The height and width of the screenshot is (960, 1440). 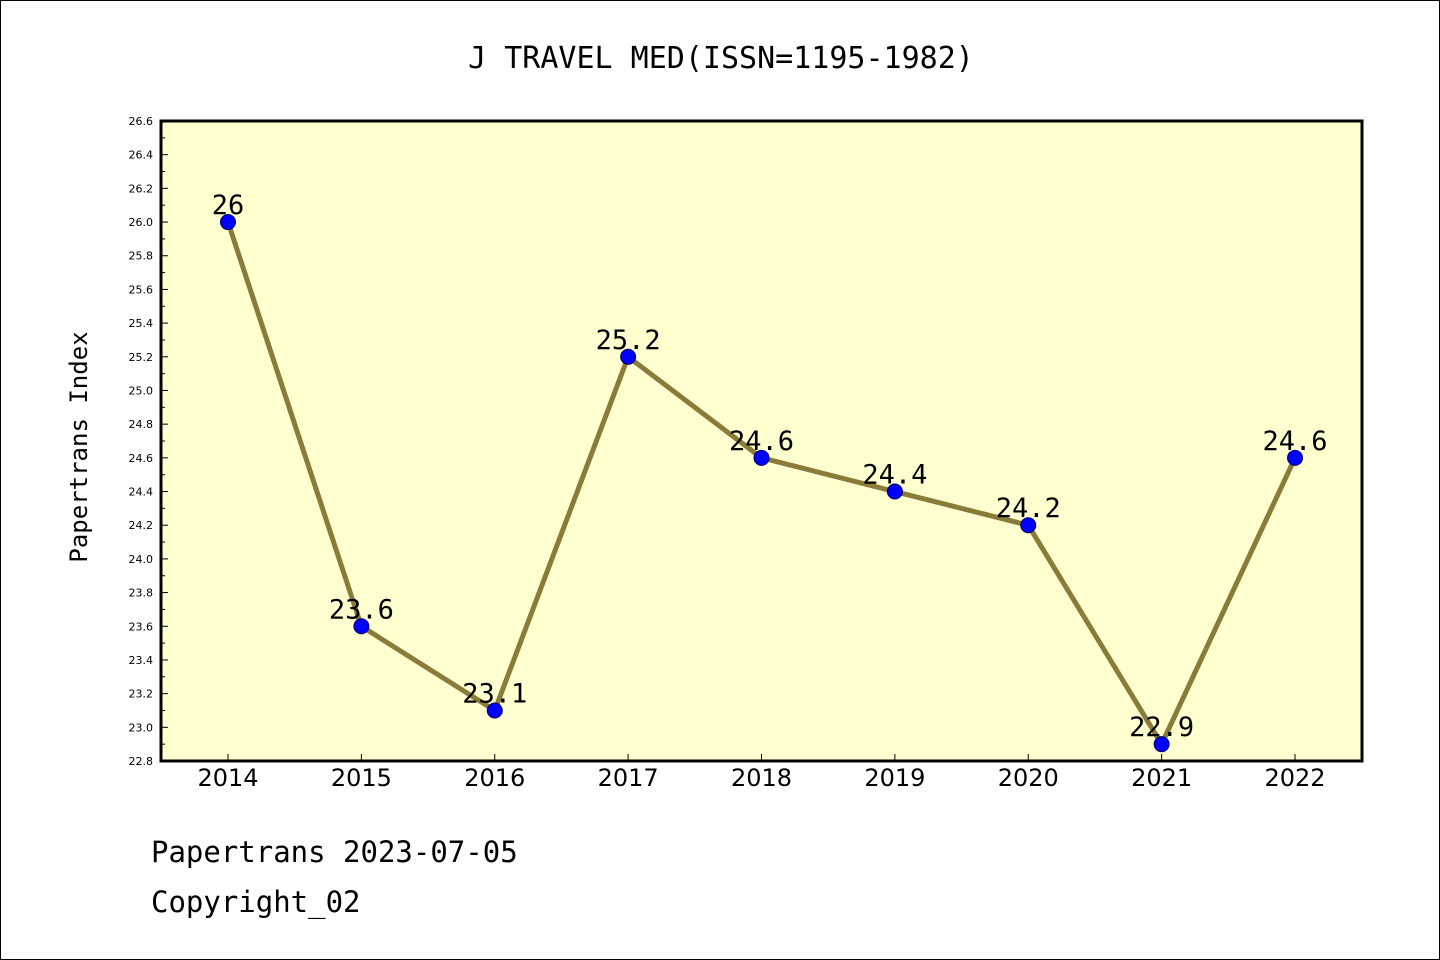 What do you see at coordinates (141, 727) in the screenshot?
I see `y-tick-label: 23.0` at bounding box center [141, 727].